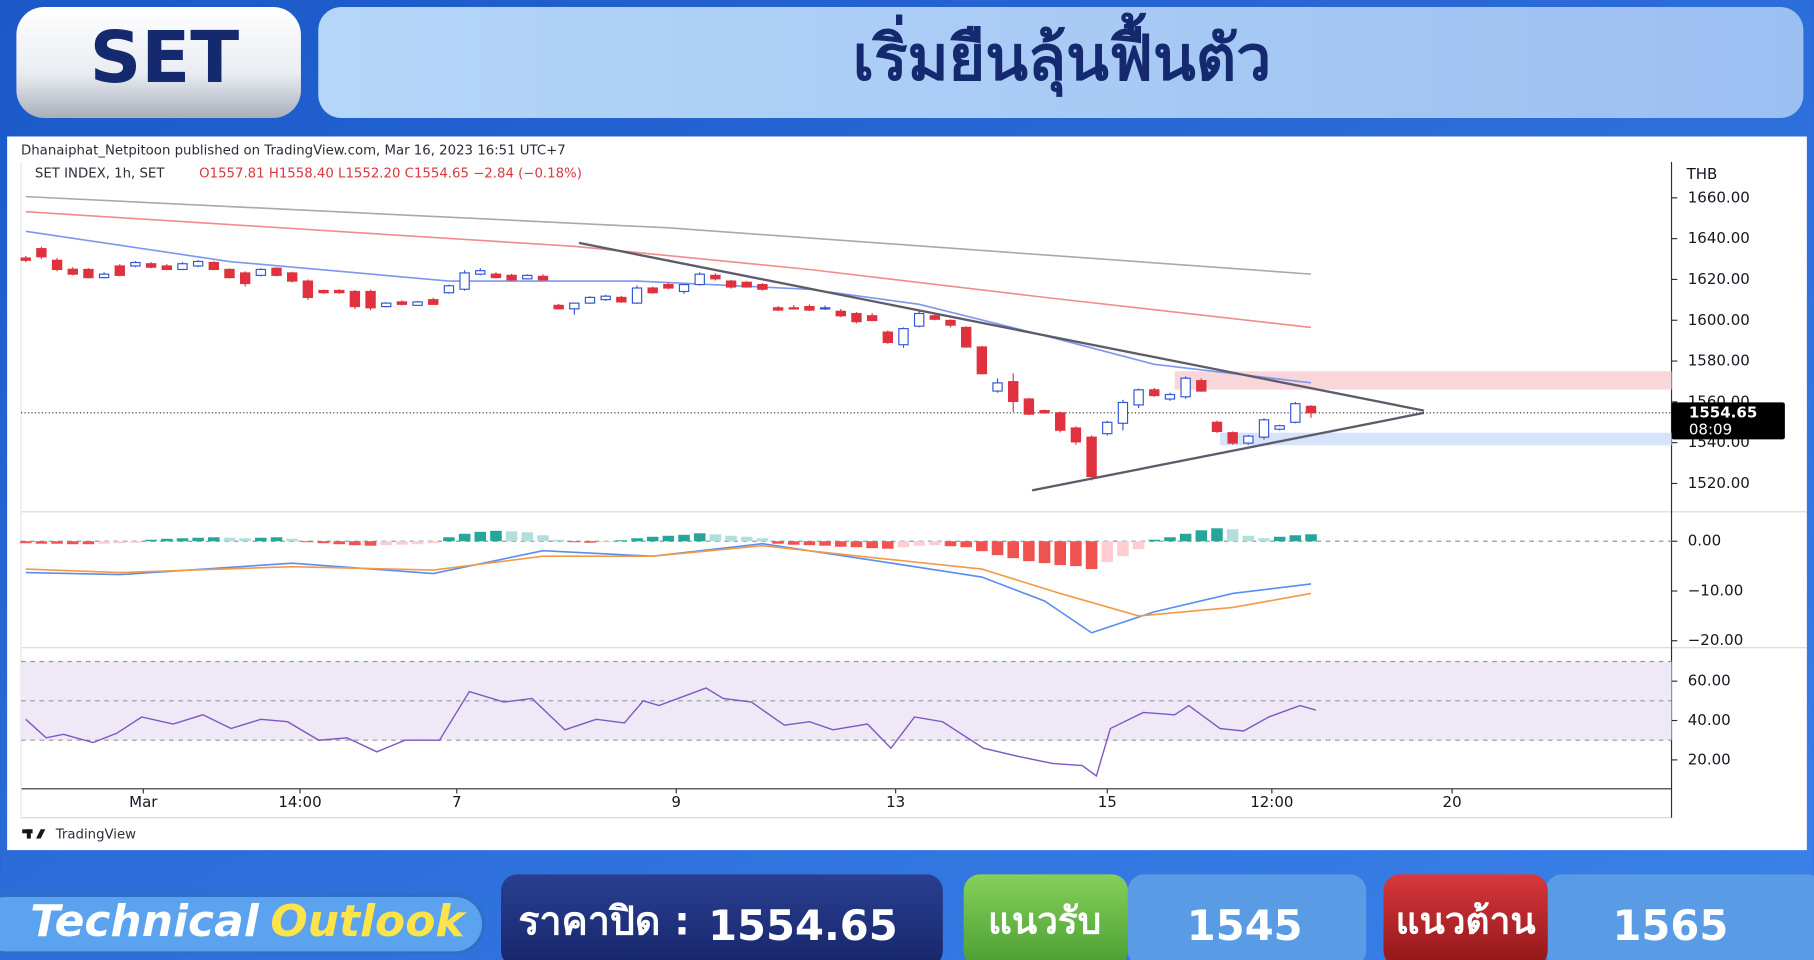 The image size is (1814, 960). I want to click on brand-1: Technical, so click(144, 921).